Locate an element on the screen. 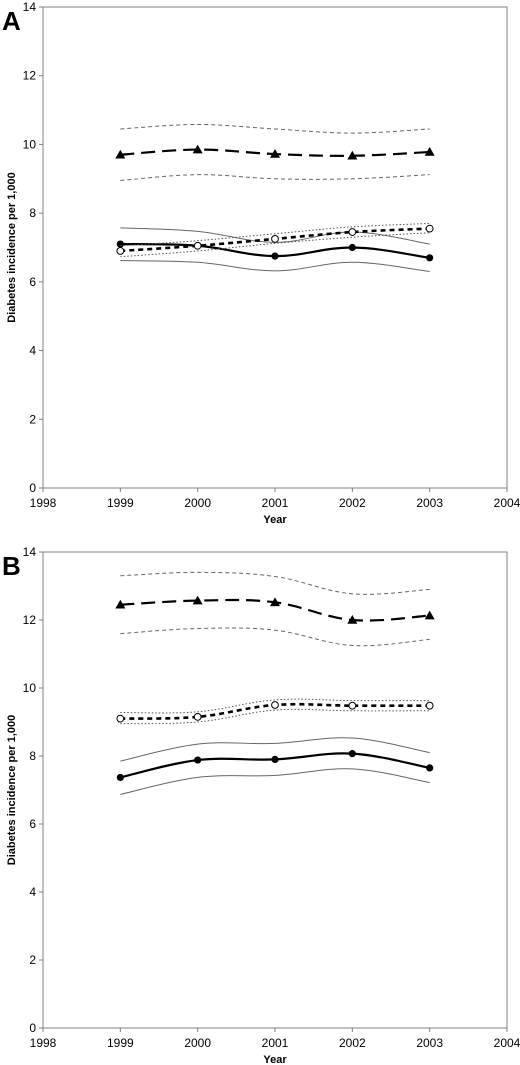 This screenshot has width=520, height=1065. panel-label: A is located at coordinates (11, 21).